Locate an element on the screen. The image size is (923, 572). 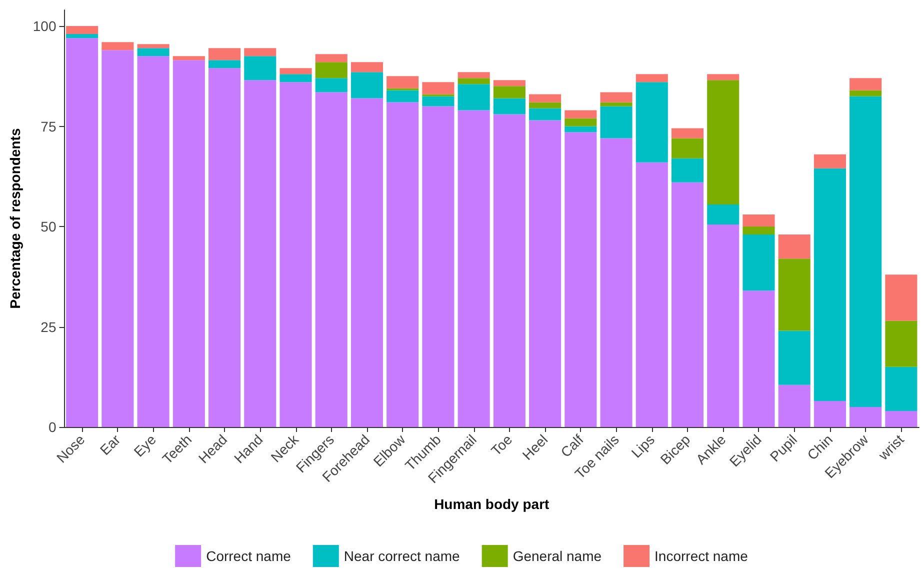
legend-label: Correct name is located at coordinates (249, 556).